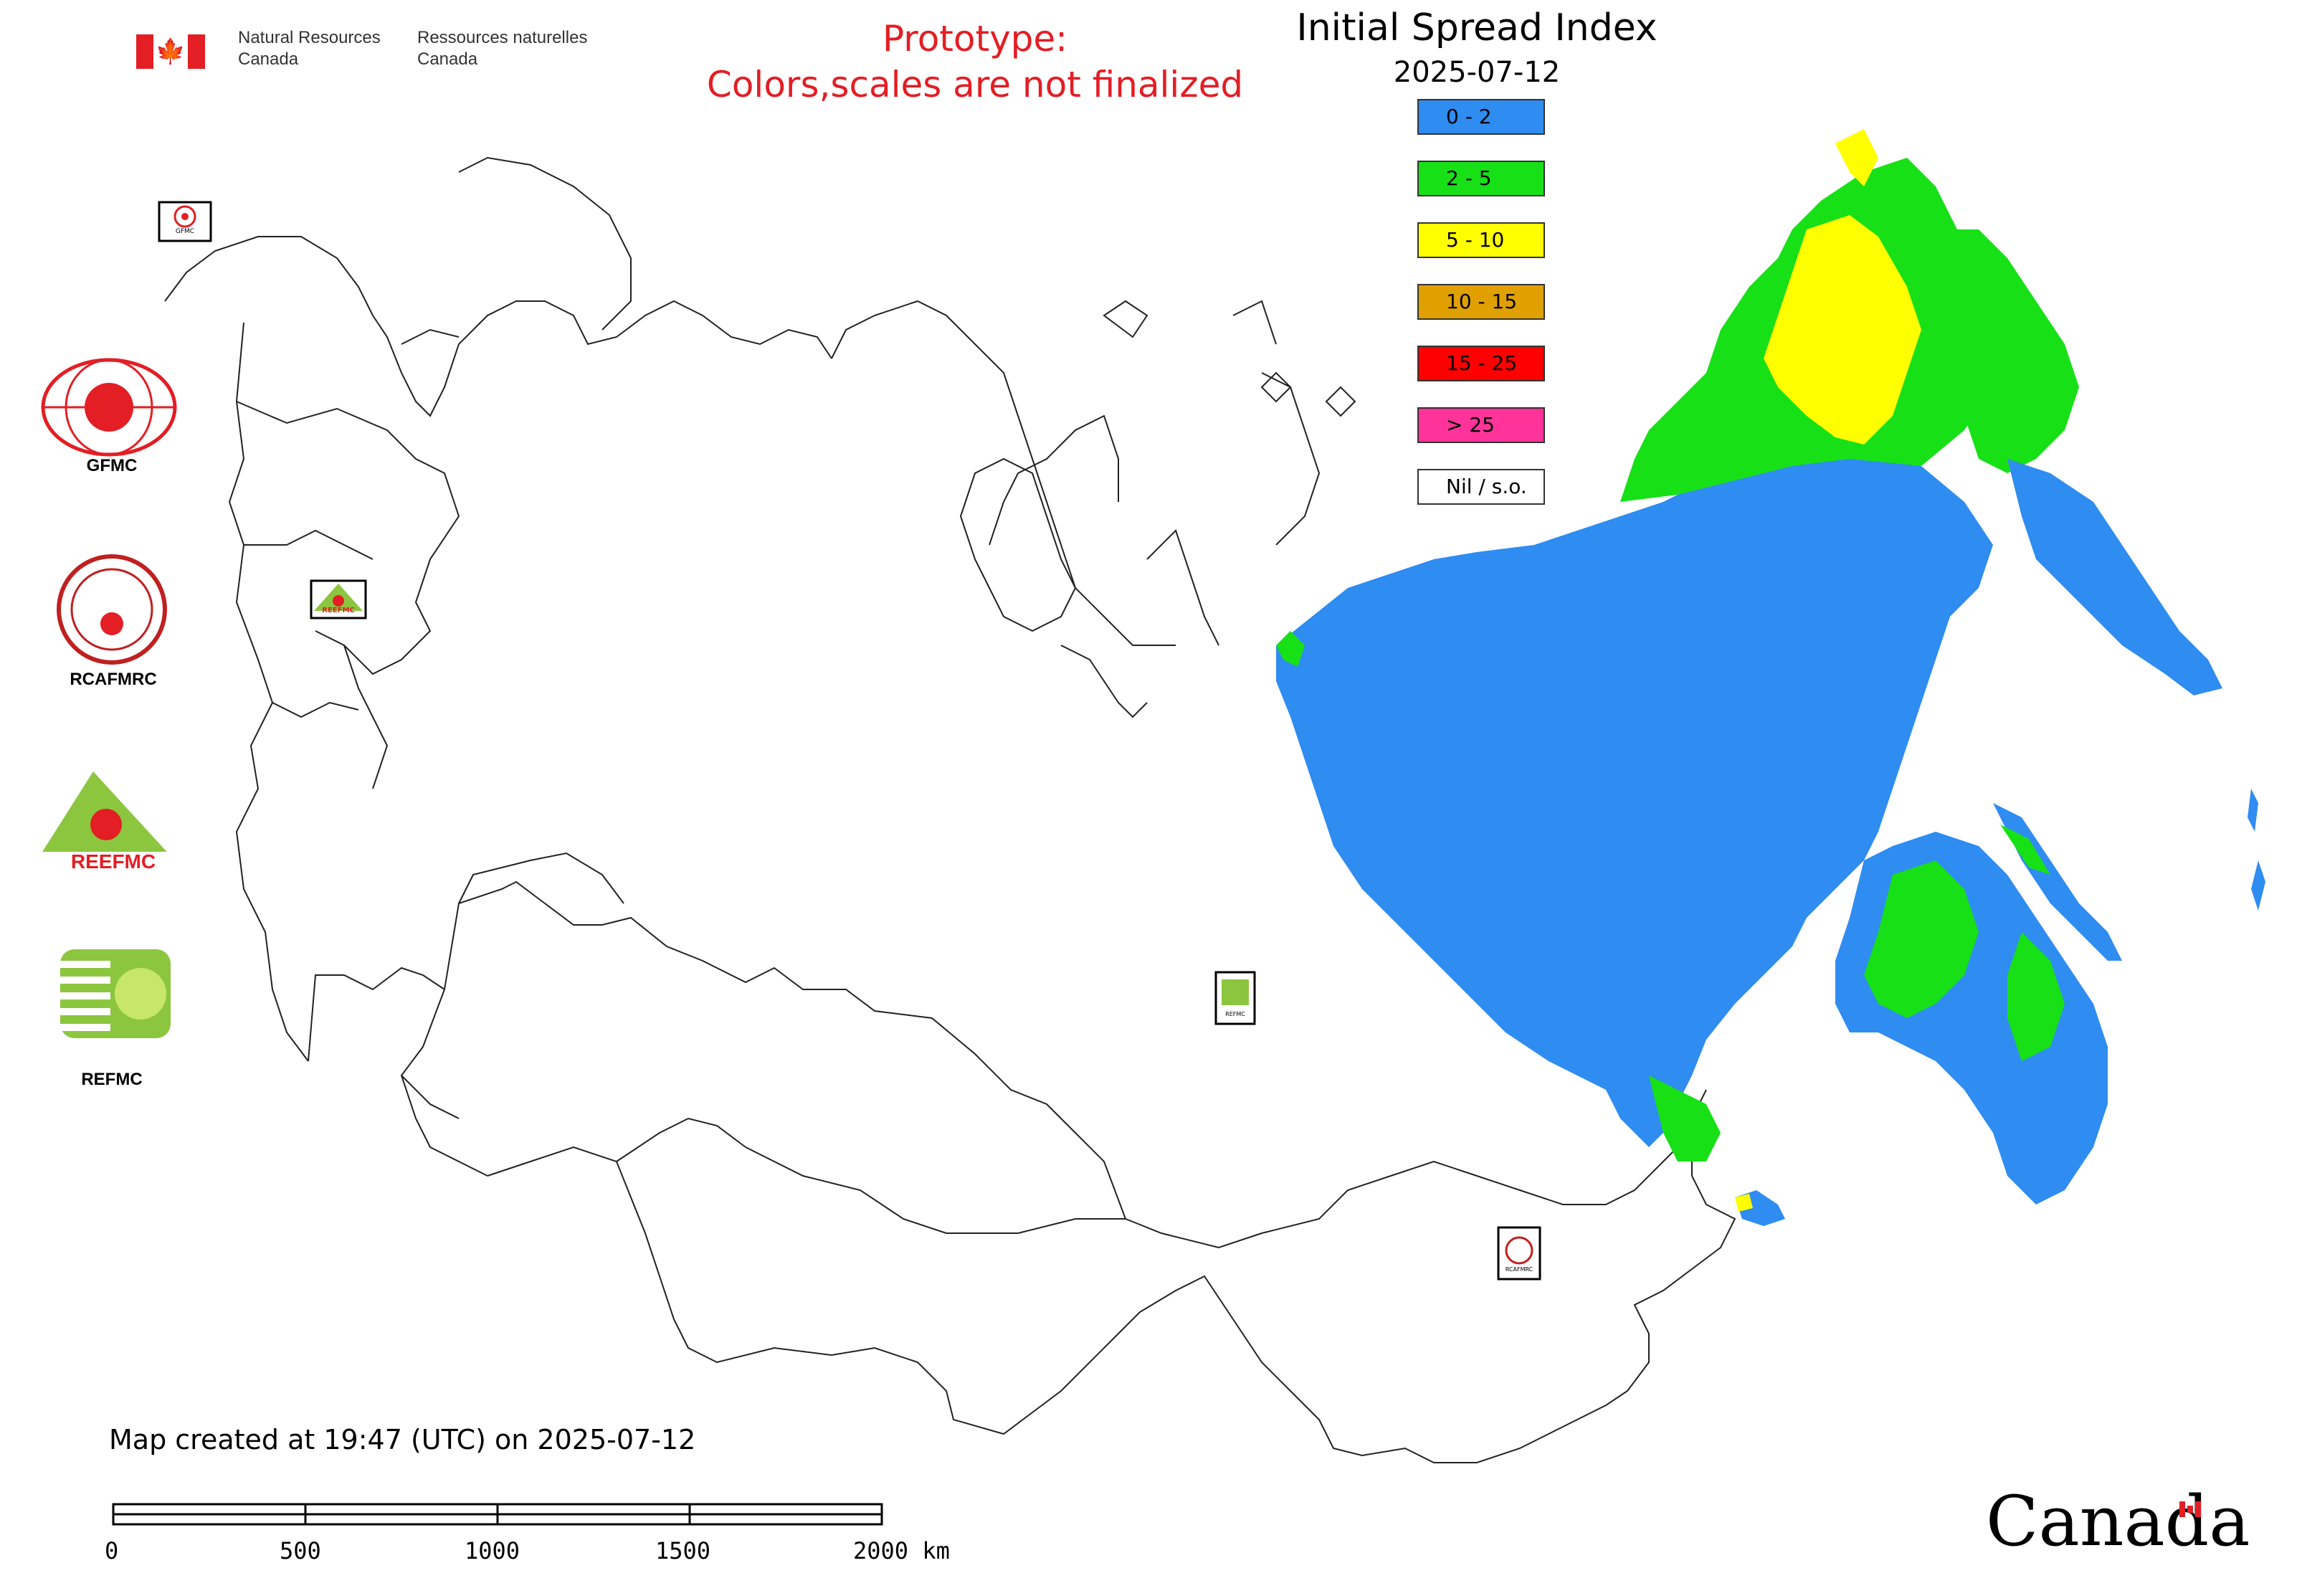  Describe the element at coordinates (1477, 27) in the screenshot. I see `map-title: Initial Spread Index` at that location.